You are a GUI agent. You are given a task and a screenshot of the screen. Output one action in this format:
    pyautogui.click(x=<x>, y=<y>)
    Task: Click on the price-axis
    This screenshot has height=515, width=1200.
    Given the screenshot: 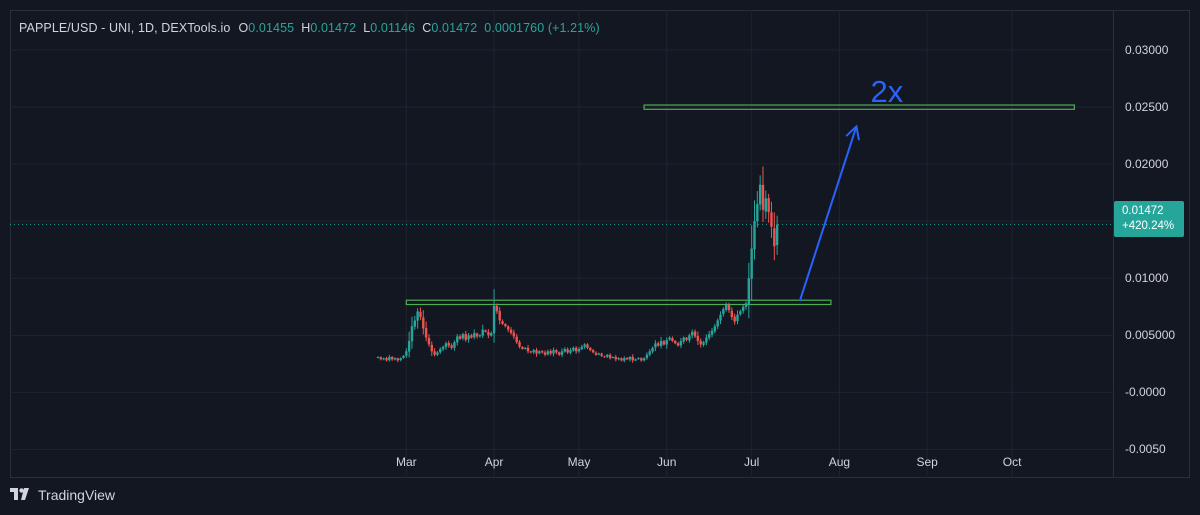 What is the action you would take?
    pyautogui.click(x=1152, y=244)
    